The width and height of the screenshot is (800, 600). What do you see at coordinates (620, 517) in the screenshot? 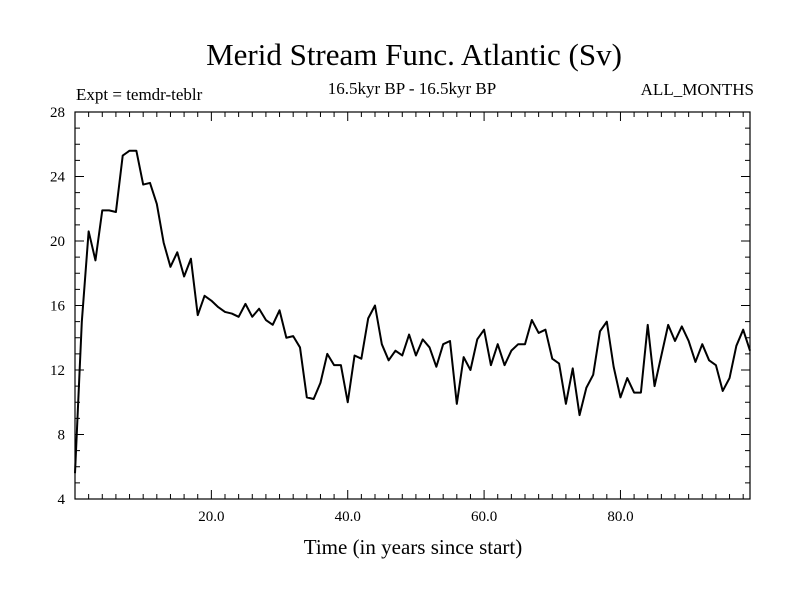
I see `x-tick-label: 80.0` at bounding box center [620, 517].